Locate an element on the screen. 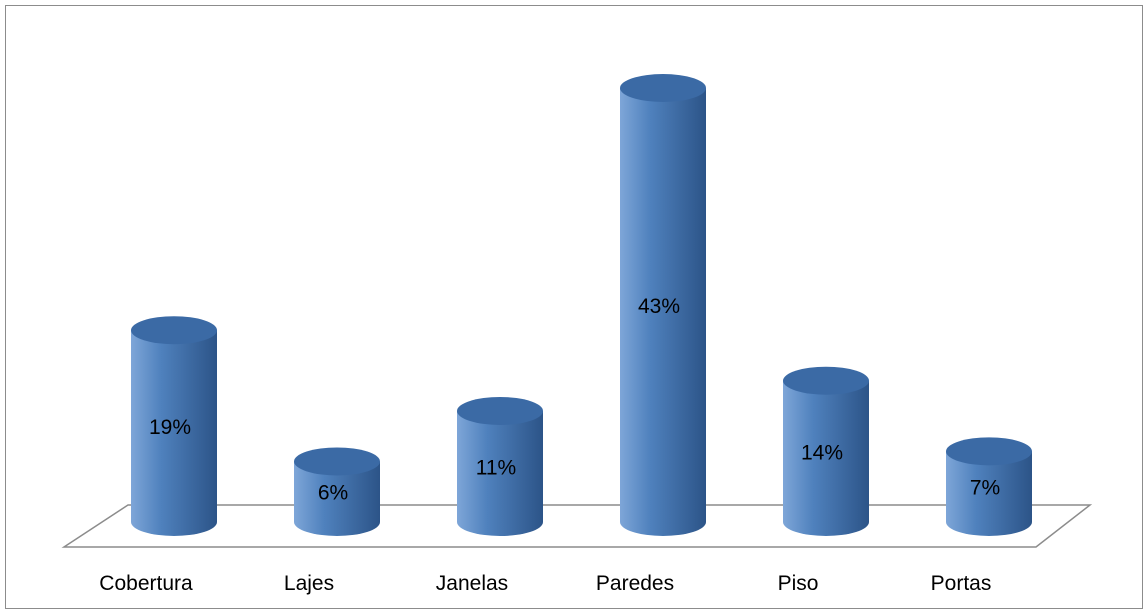  bar-piso: 14% is located at coordinates (826, 451).